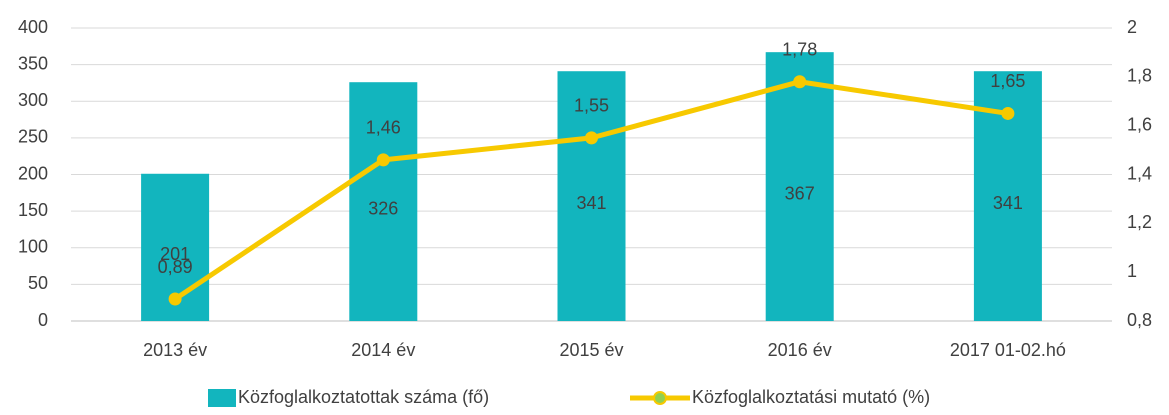  What do you see at coordinates (1139, 222) in the screenshot?
I see `y2-tick-label: 1,2` at bounding box center [1139, 222].